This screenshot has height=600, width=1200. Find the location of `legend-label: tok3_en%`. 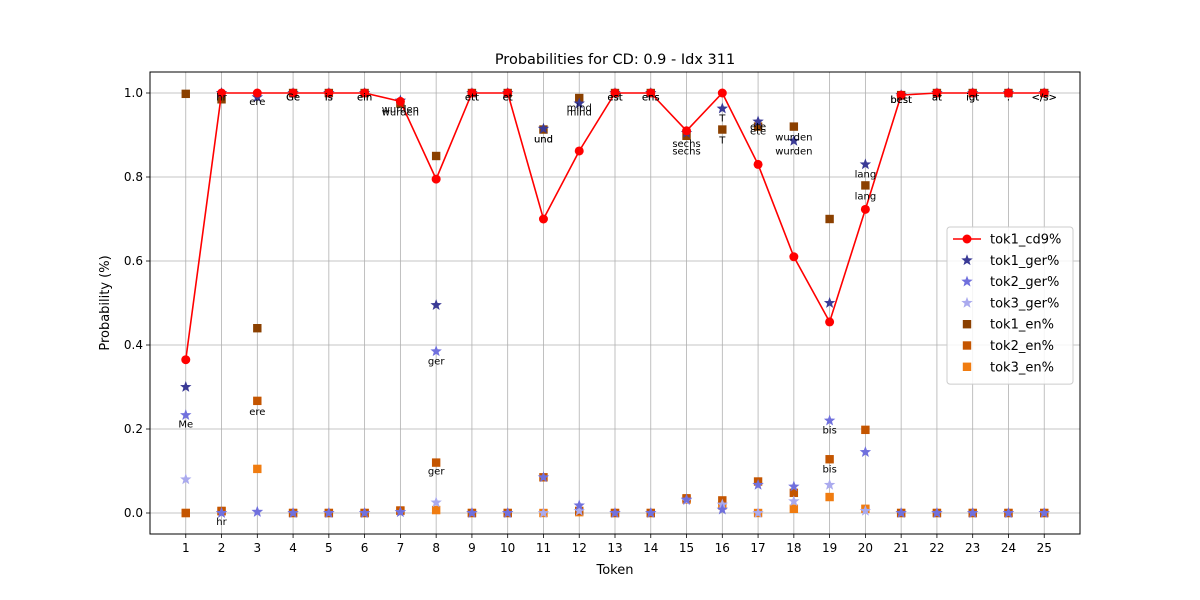

legend-label: tok3_en% is located at coordinates (1022, 367).